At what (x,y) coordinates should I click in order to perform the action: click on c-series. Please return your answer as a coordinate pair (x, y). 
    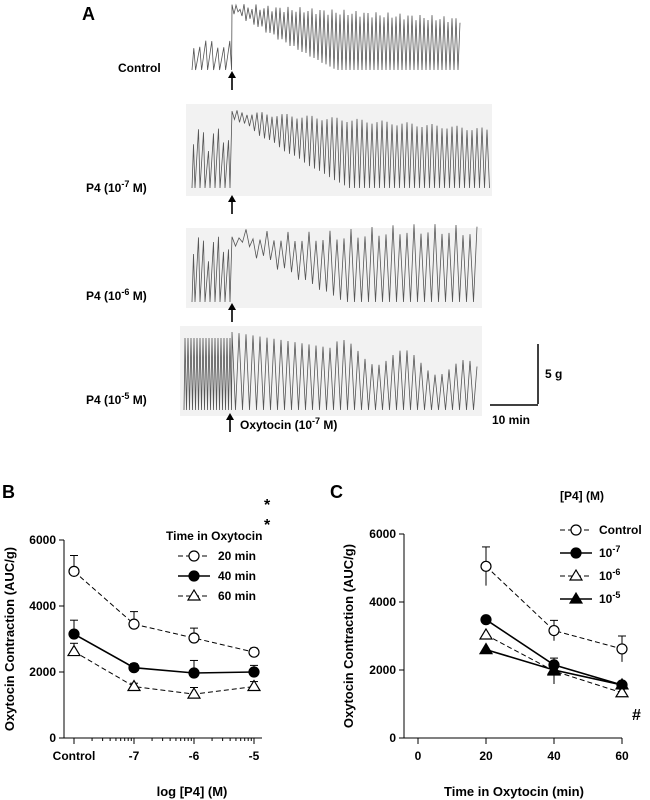
    Looking at the image, I should click on (554, 622).